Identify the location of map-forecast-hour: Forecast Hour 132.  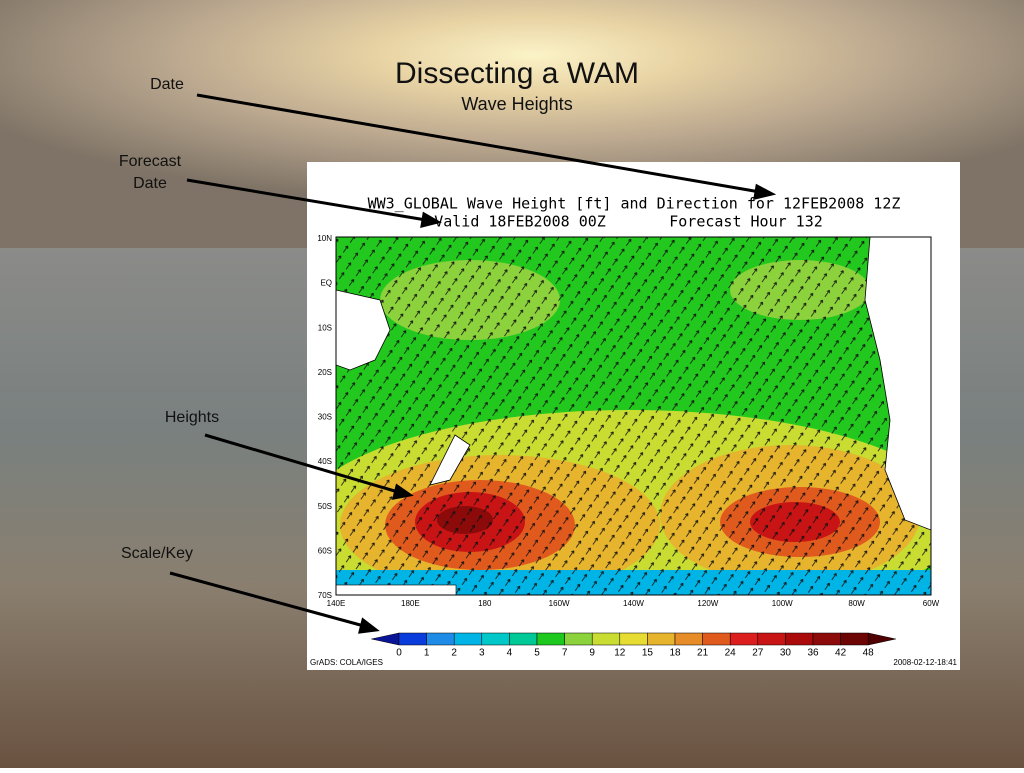
(746, 222).